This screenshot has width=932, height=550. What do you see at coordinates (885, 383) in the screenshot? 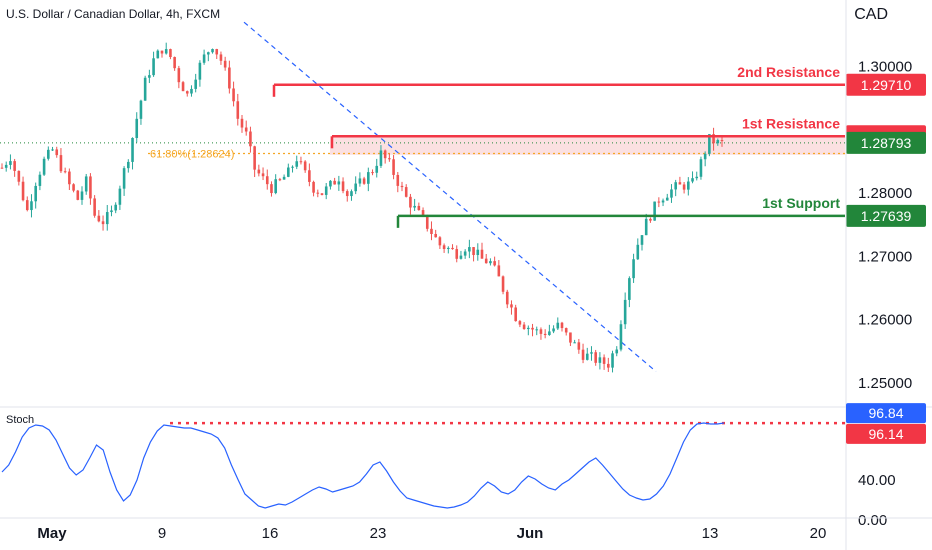
I see `price-tick-label: 1.25000` at bounding box center [885, 383].